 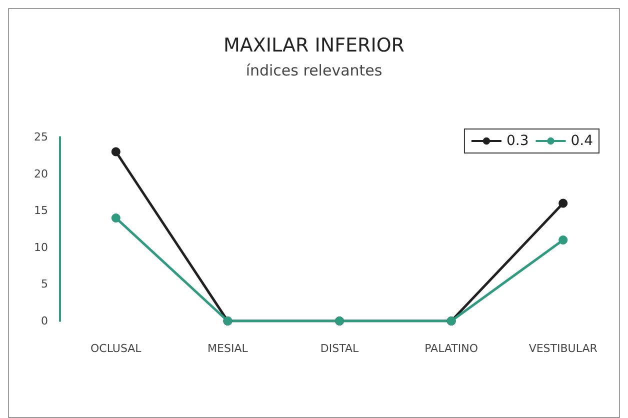 I want to click on chart-subtitle: índices relevantes, so click(x=314, y=71).